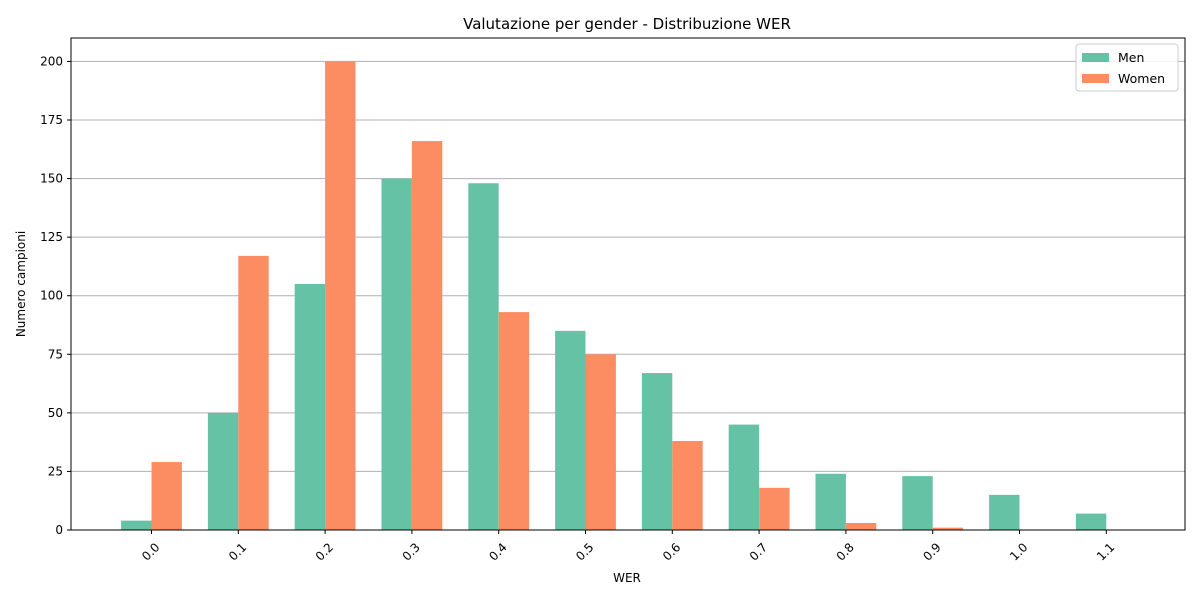 Image resolution: width=1200 pixels, height=600 pixels. I want to click on legend-label-women: Women, so click(1141, 78).